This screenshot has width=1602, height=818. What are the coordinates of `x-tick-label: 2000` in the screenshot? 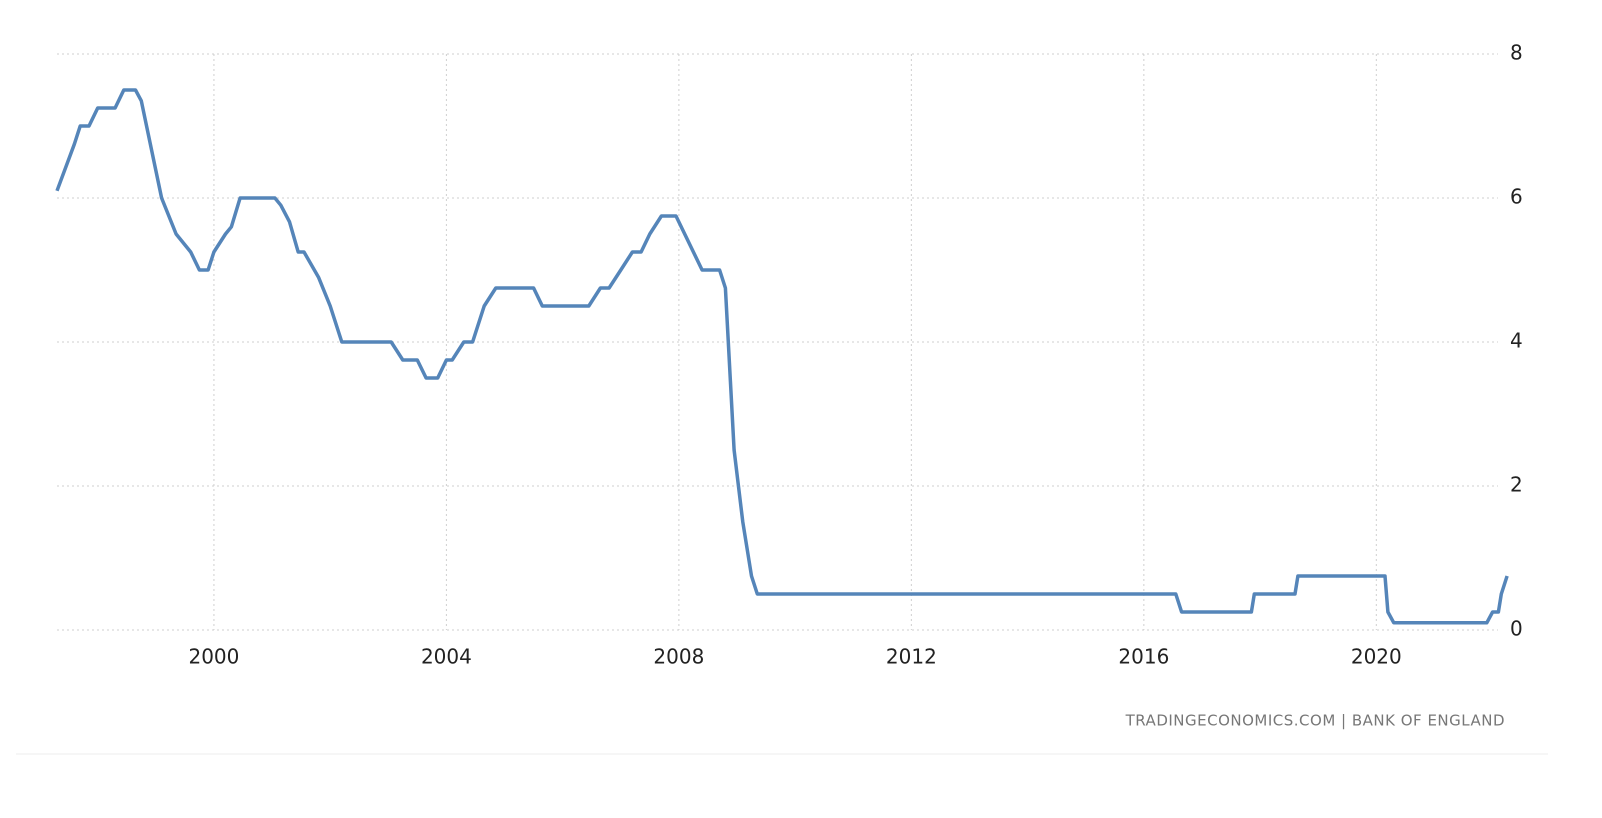 It's located at (213, 657).